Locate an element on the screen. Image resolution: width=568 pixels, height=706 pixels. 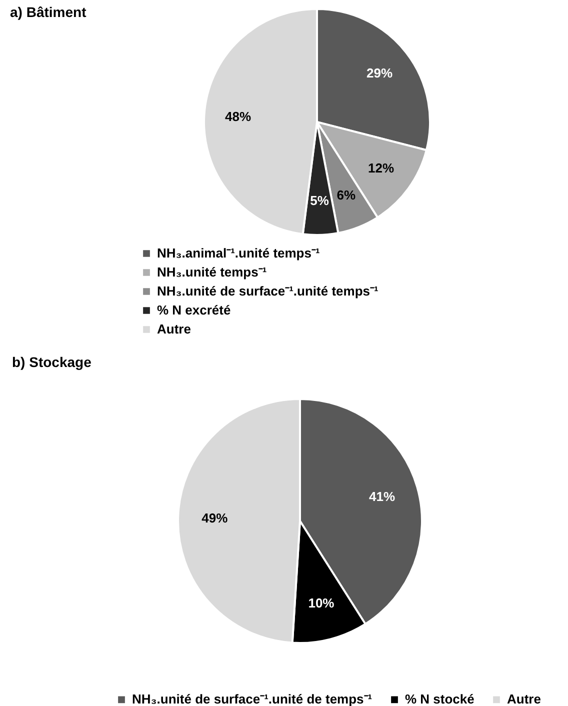
data-label: 5% is located at coordinates (320, 200).